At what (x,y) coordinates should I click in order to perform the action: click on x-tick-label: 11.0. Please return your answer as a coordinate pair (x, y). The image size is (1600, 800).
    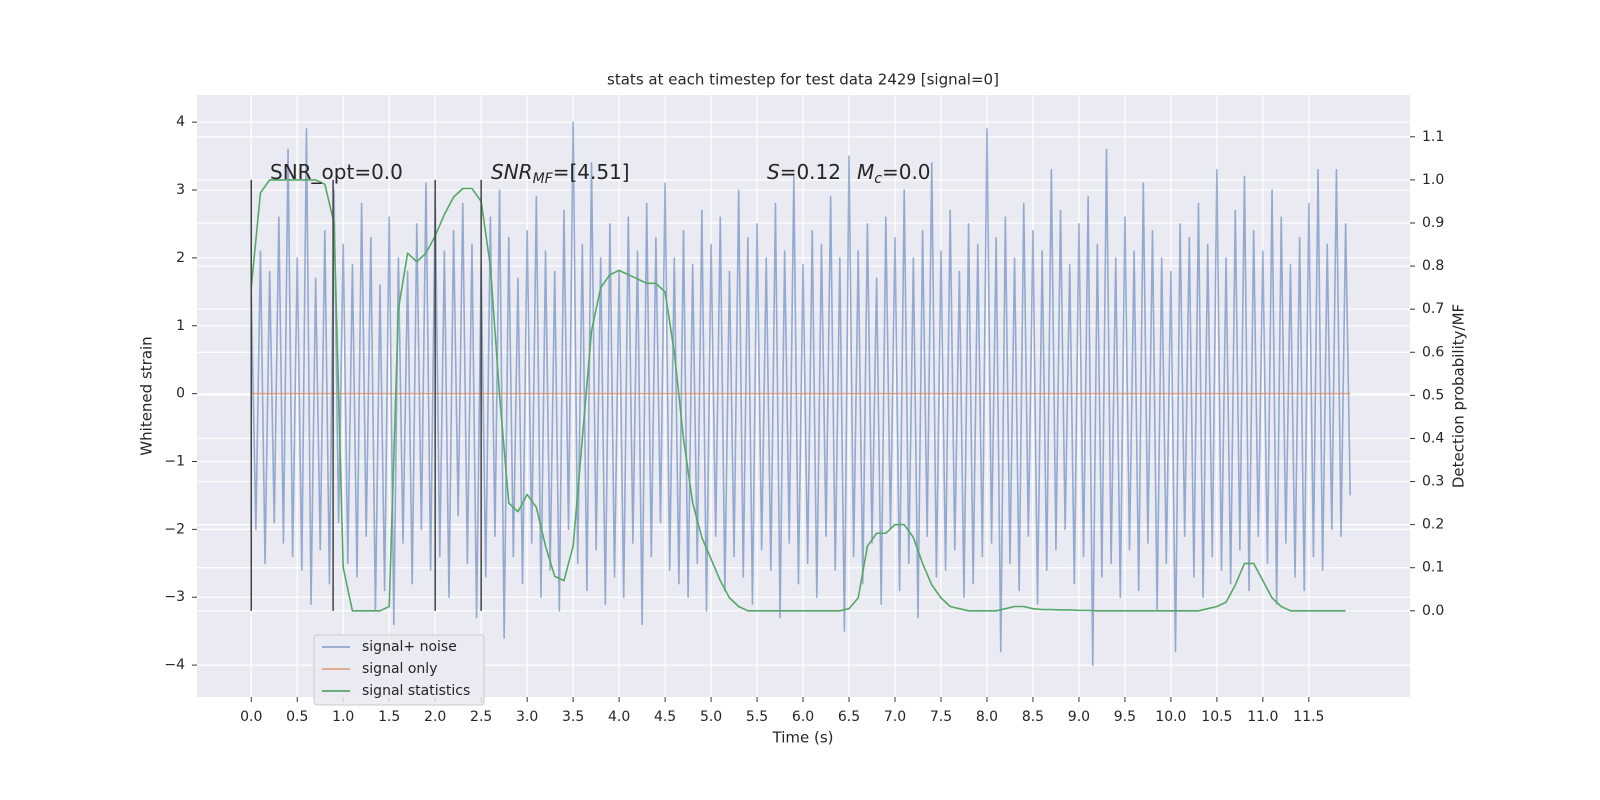
    Looking at the image, I should click on (1262, 717).